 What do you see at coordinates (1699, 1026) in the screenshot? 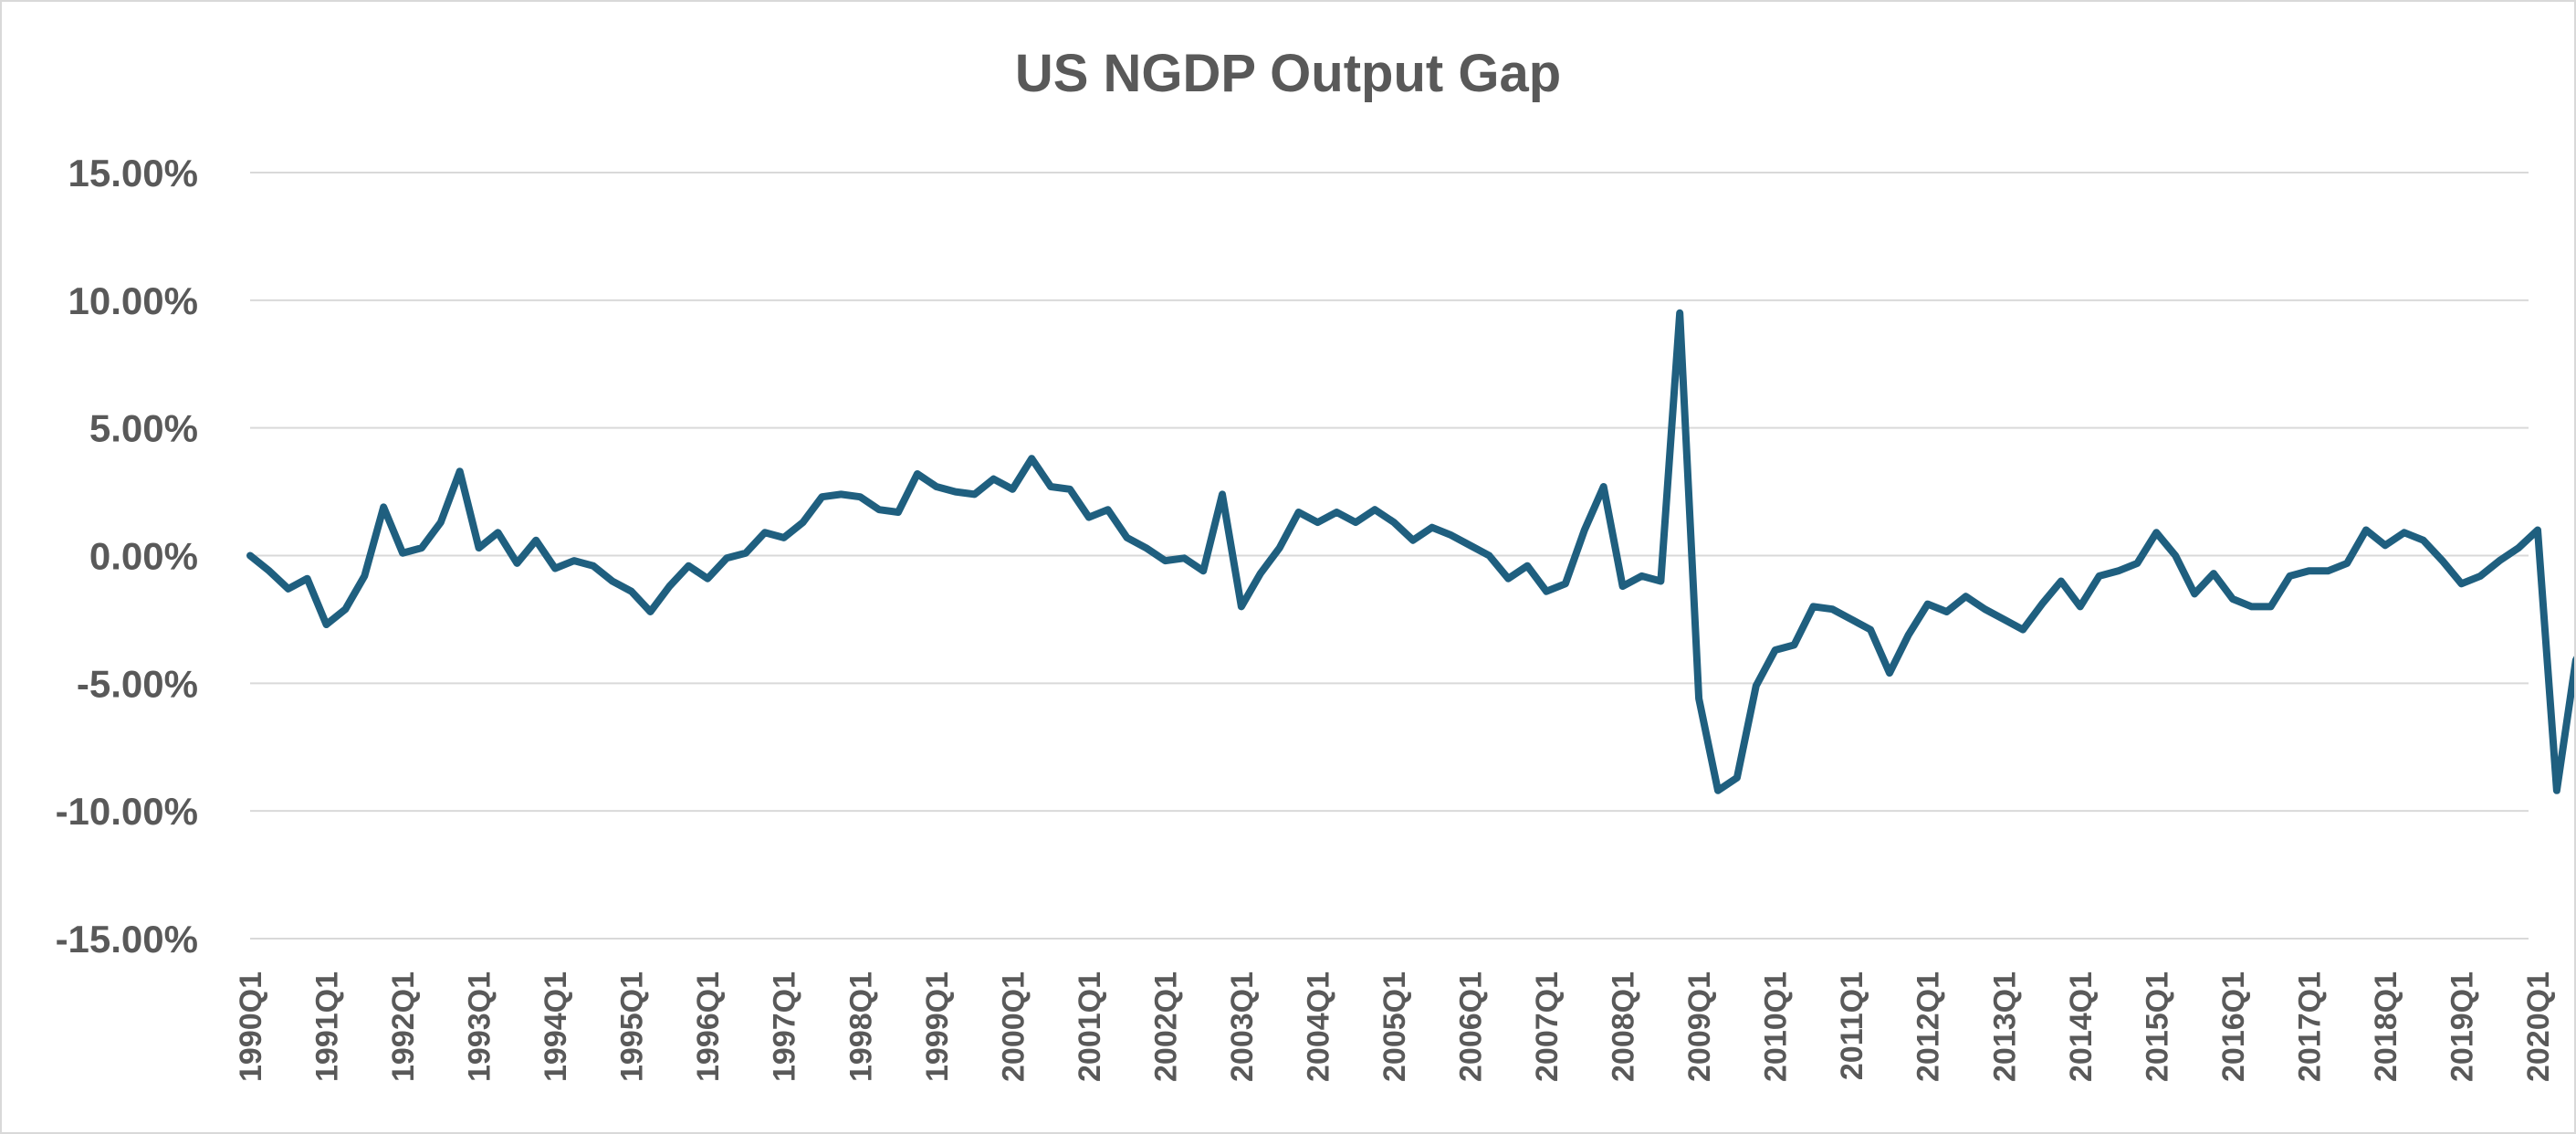
I see `x-tick-label: 2009Q1` at bounding box center [1699, 1026].